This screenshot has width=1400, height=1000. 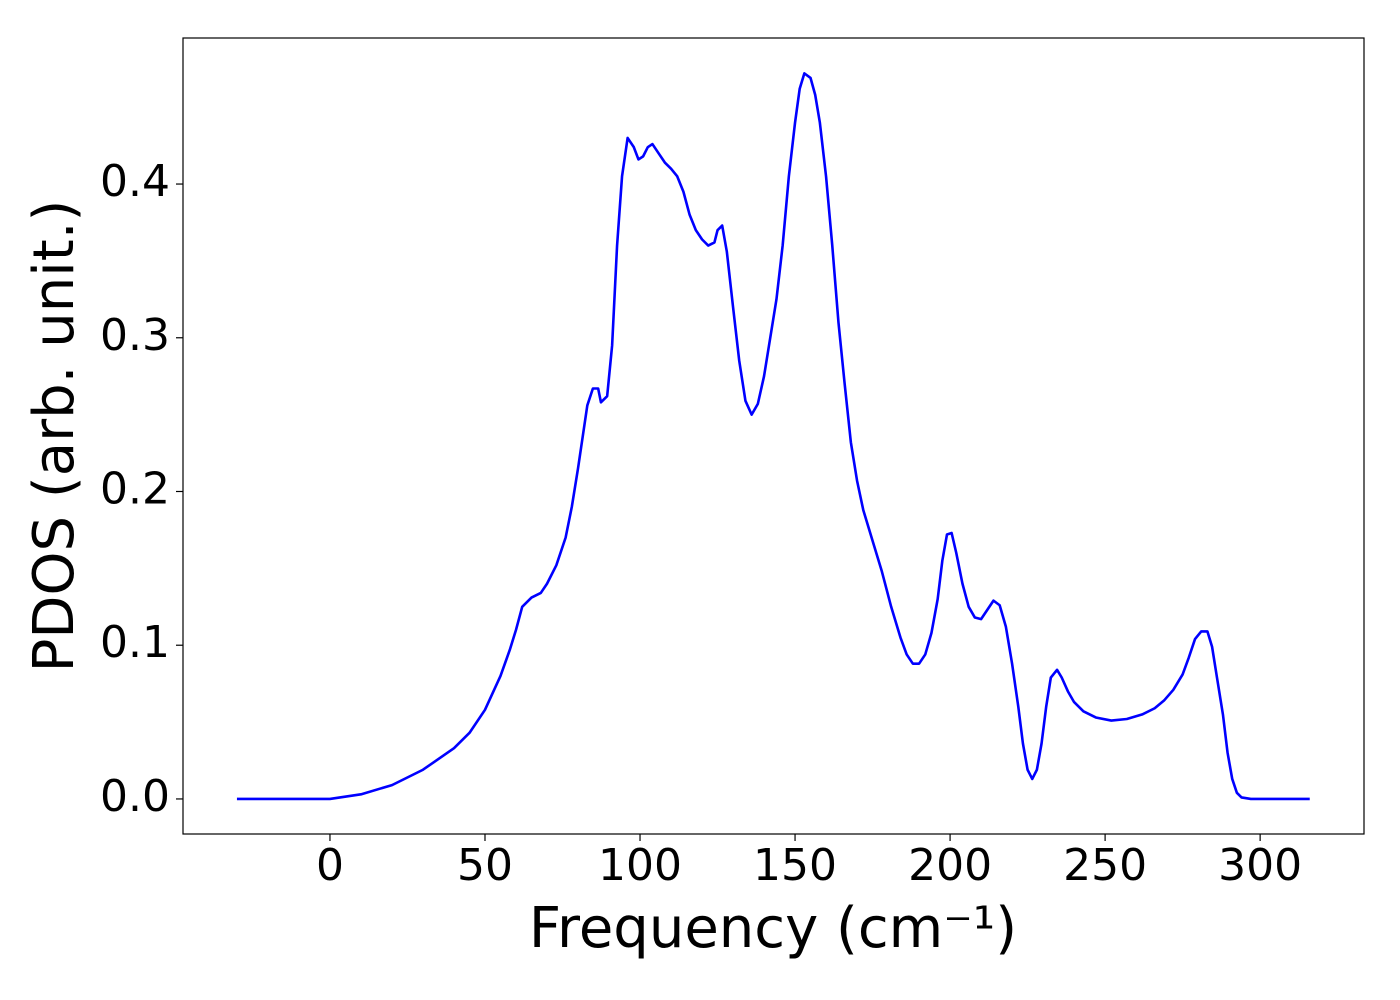 What do you see at coordinates (135, 796) in the screenshot?
I see `y-tick-label: 0.0` at bounding box center [135, 796].